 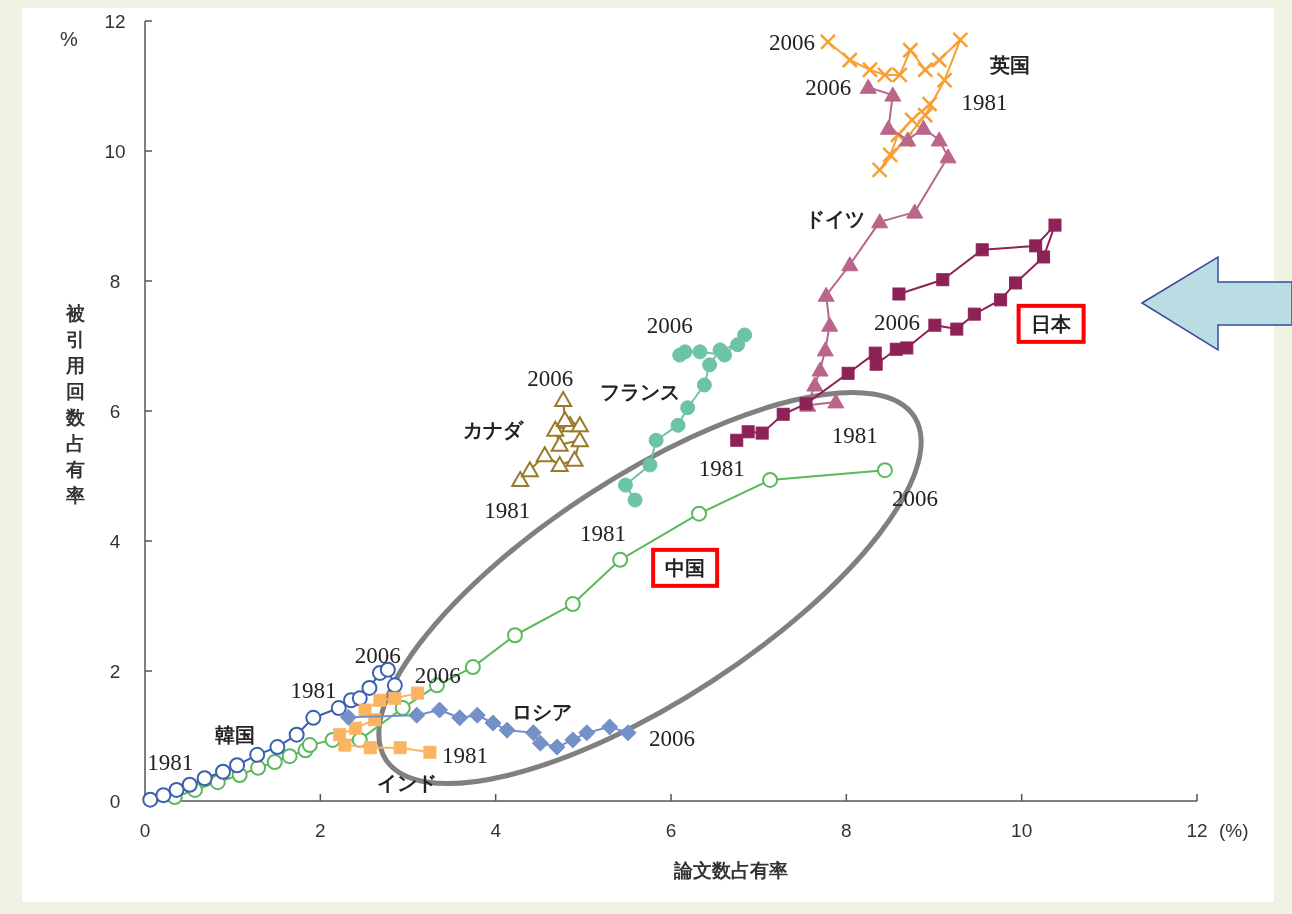 What do you see at coordinates (542, 712) in the screenshot?
I see `series-label: ロシア` at bounding box center [542, 712].